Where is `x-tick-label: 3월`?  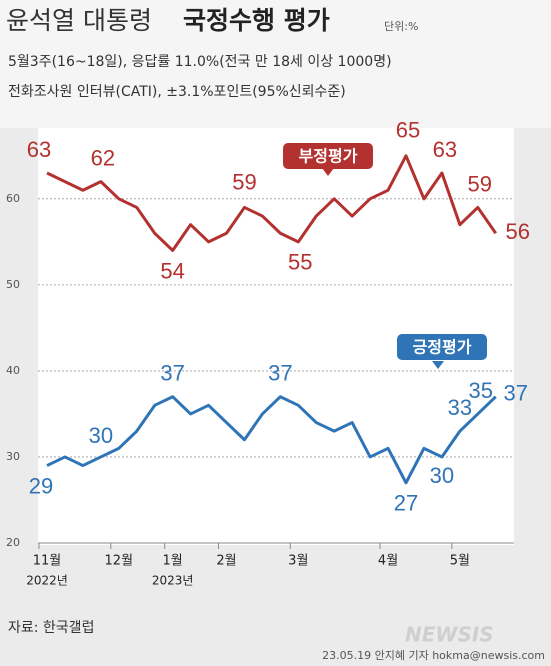
x-tick-label: 3월 is located at coordinates (298, 561).